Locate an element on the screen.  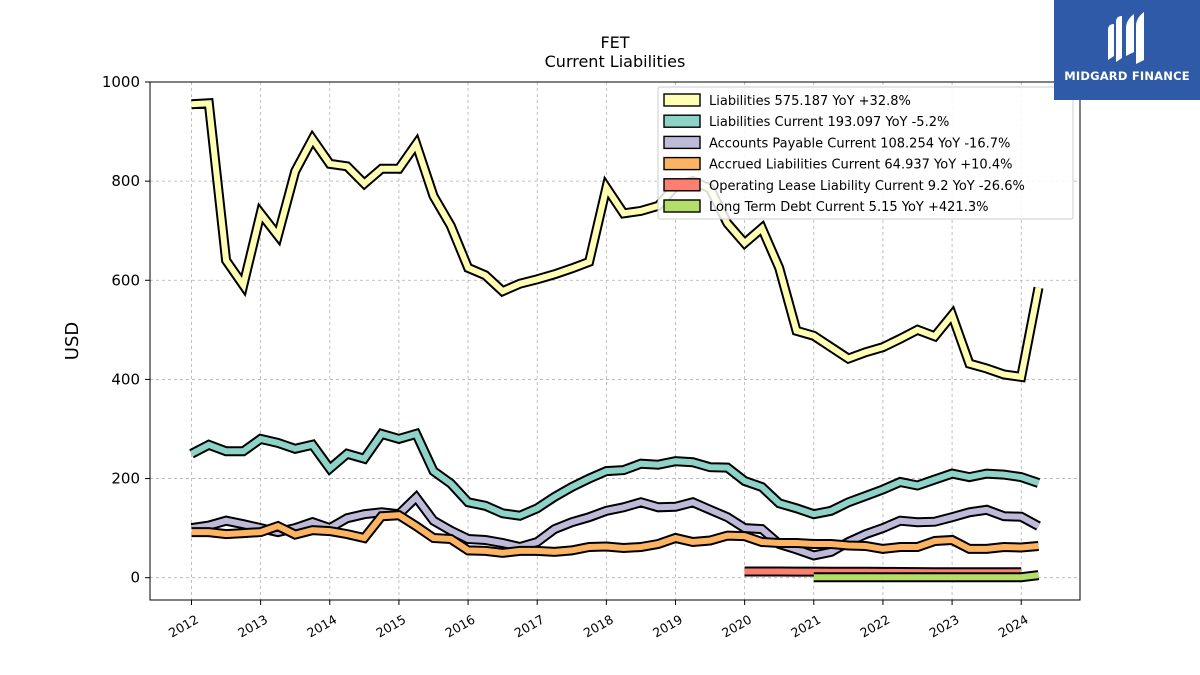
x-tick-label: 2020 is located at coordinates (736, 626).